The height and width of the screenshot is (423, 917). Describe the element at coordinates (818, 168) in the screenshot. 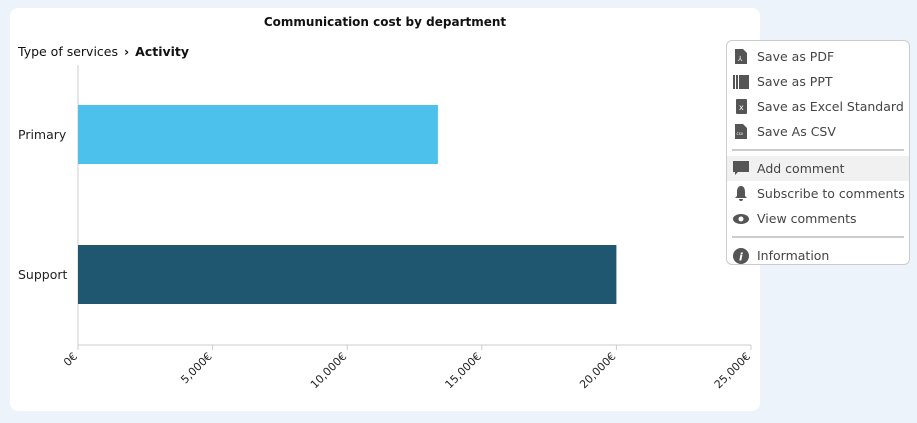

I see `menu-add-comment: Add comment` at that location.